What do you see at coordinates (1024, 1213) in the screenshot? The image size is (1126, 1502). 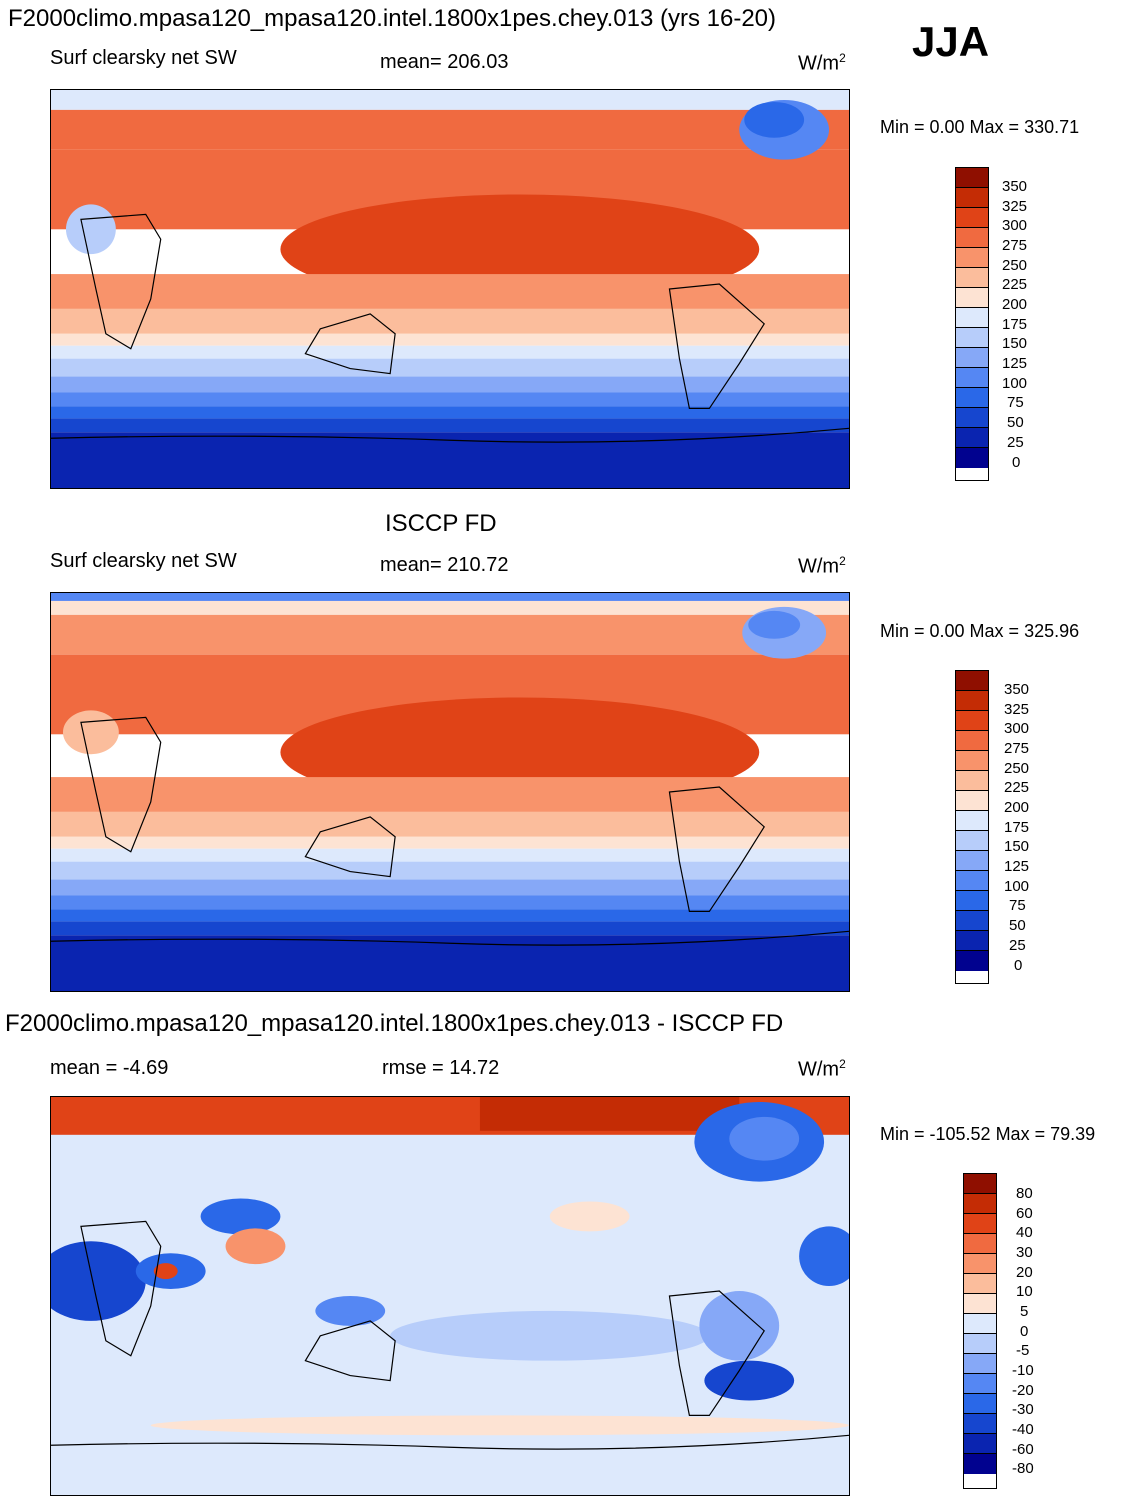 I see `tick-label: 60` at bounding box center [1024, 1213].